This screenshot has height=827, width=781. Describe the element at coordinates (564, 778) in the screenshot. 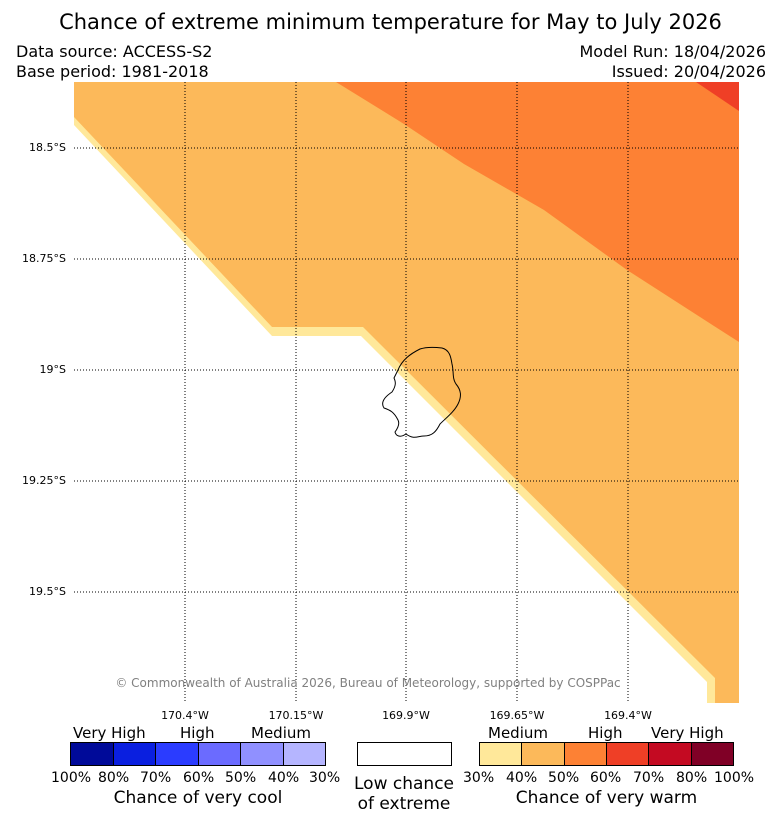

I see `warm-pct-50: 50%` at that location.